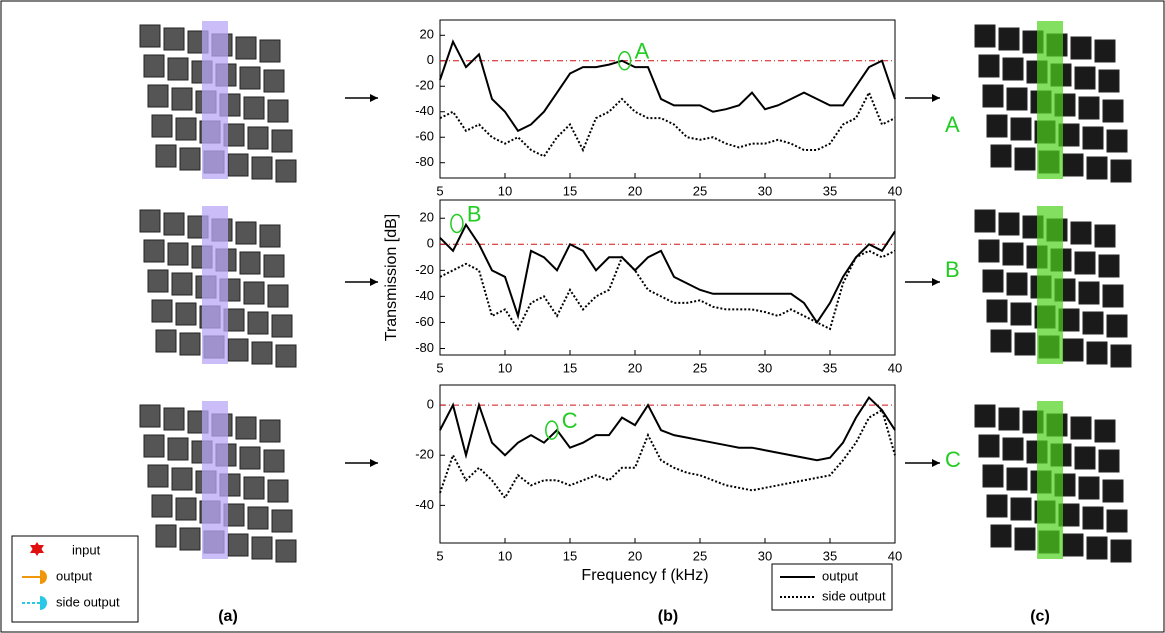 The image size is (1165, 633). Describe the element at coordinates (668, 616) in the screenshot. I see `panel-label: (b)` at that location.